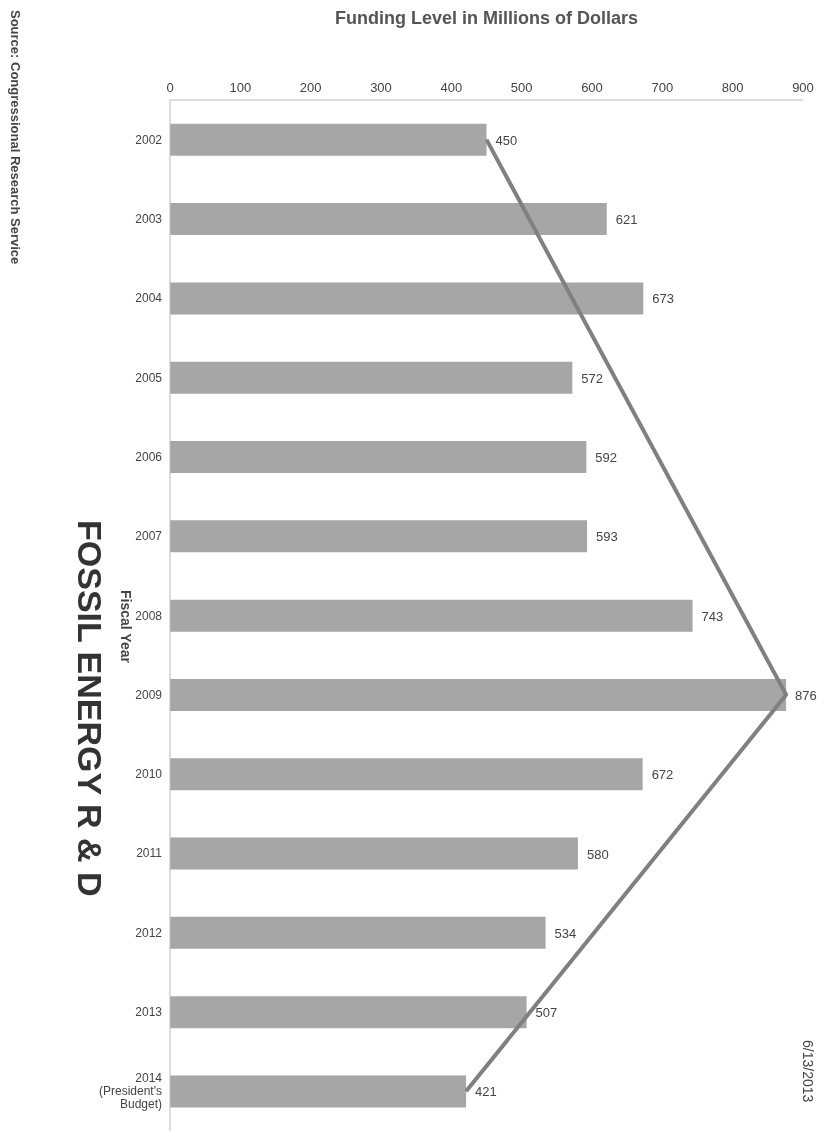  What do you see at coordinates (149, 853) in the screenshot?
I see `y-tick-label: 2011` at bounding box center [149, 853].